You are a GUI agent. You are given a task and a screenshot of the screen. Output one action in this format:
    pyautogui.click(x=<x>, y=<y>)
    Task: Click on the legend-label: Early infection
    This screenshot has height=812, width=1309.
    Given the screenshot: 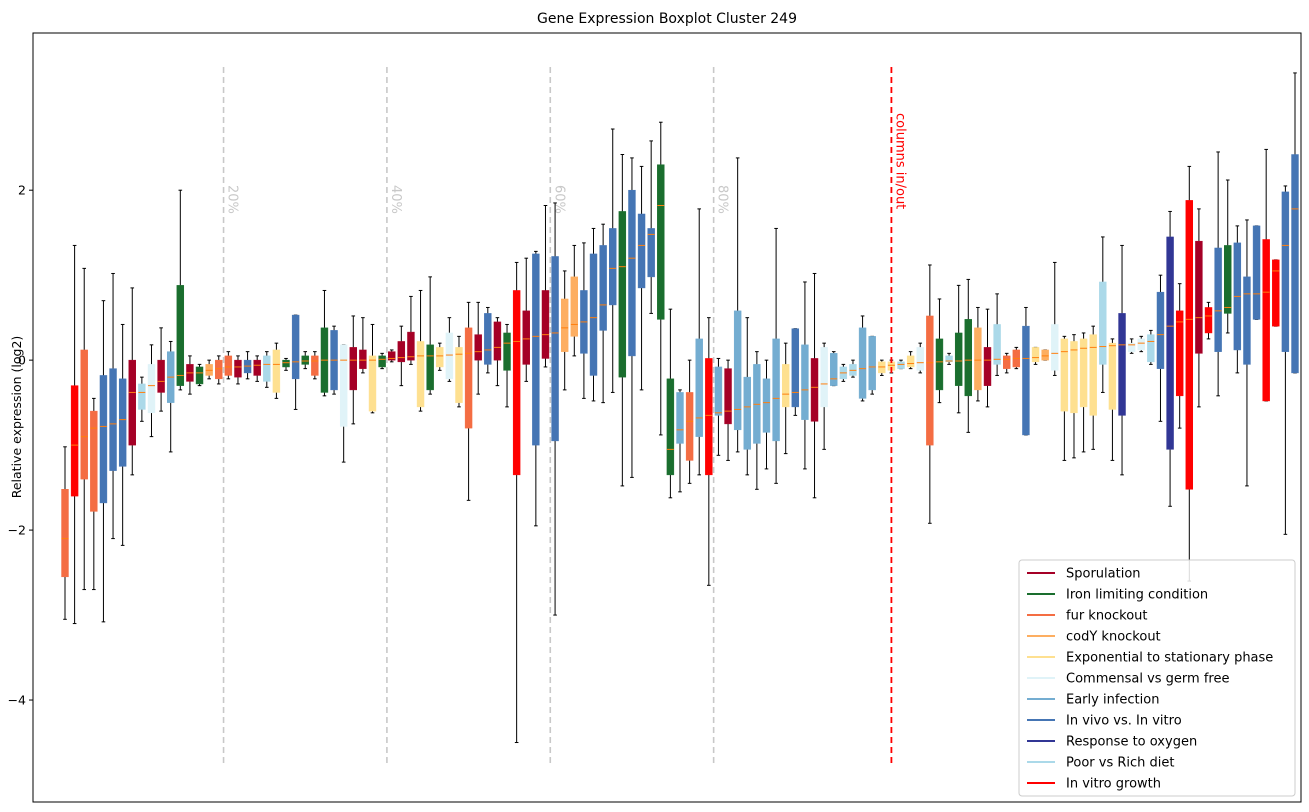 What is the action you would take?
    pyautogui.click(x=1112, y=700)
    